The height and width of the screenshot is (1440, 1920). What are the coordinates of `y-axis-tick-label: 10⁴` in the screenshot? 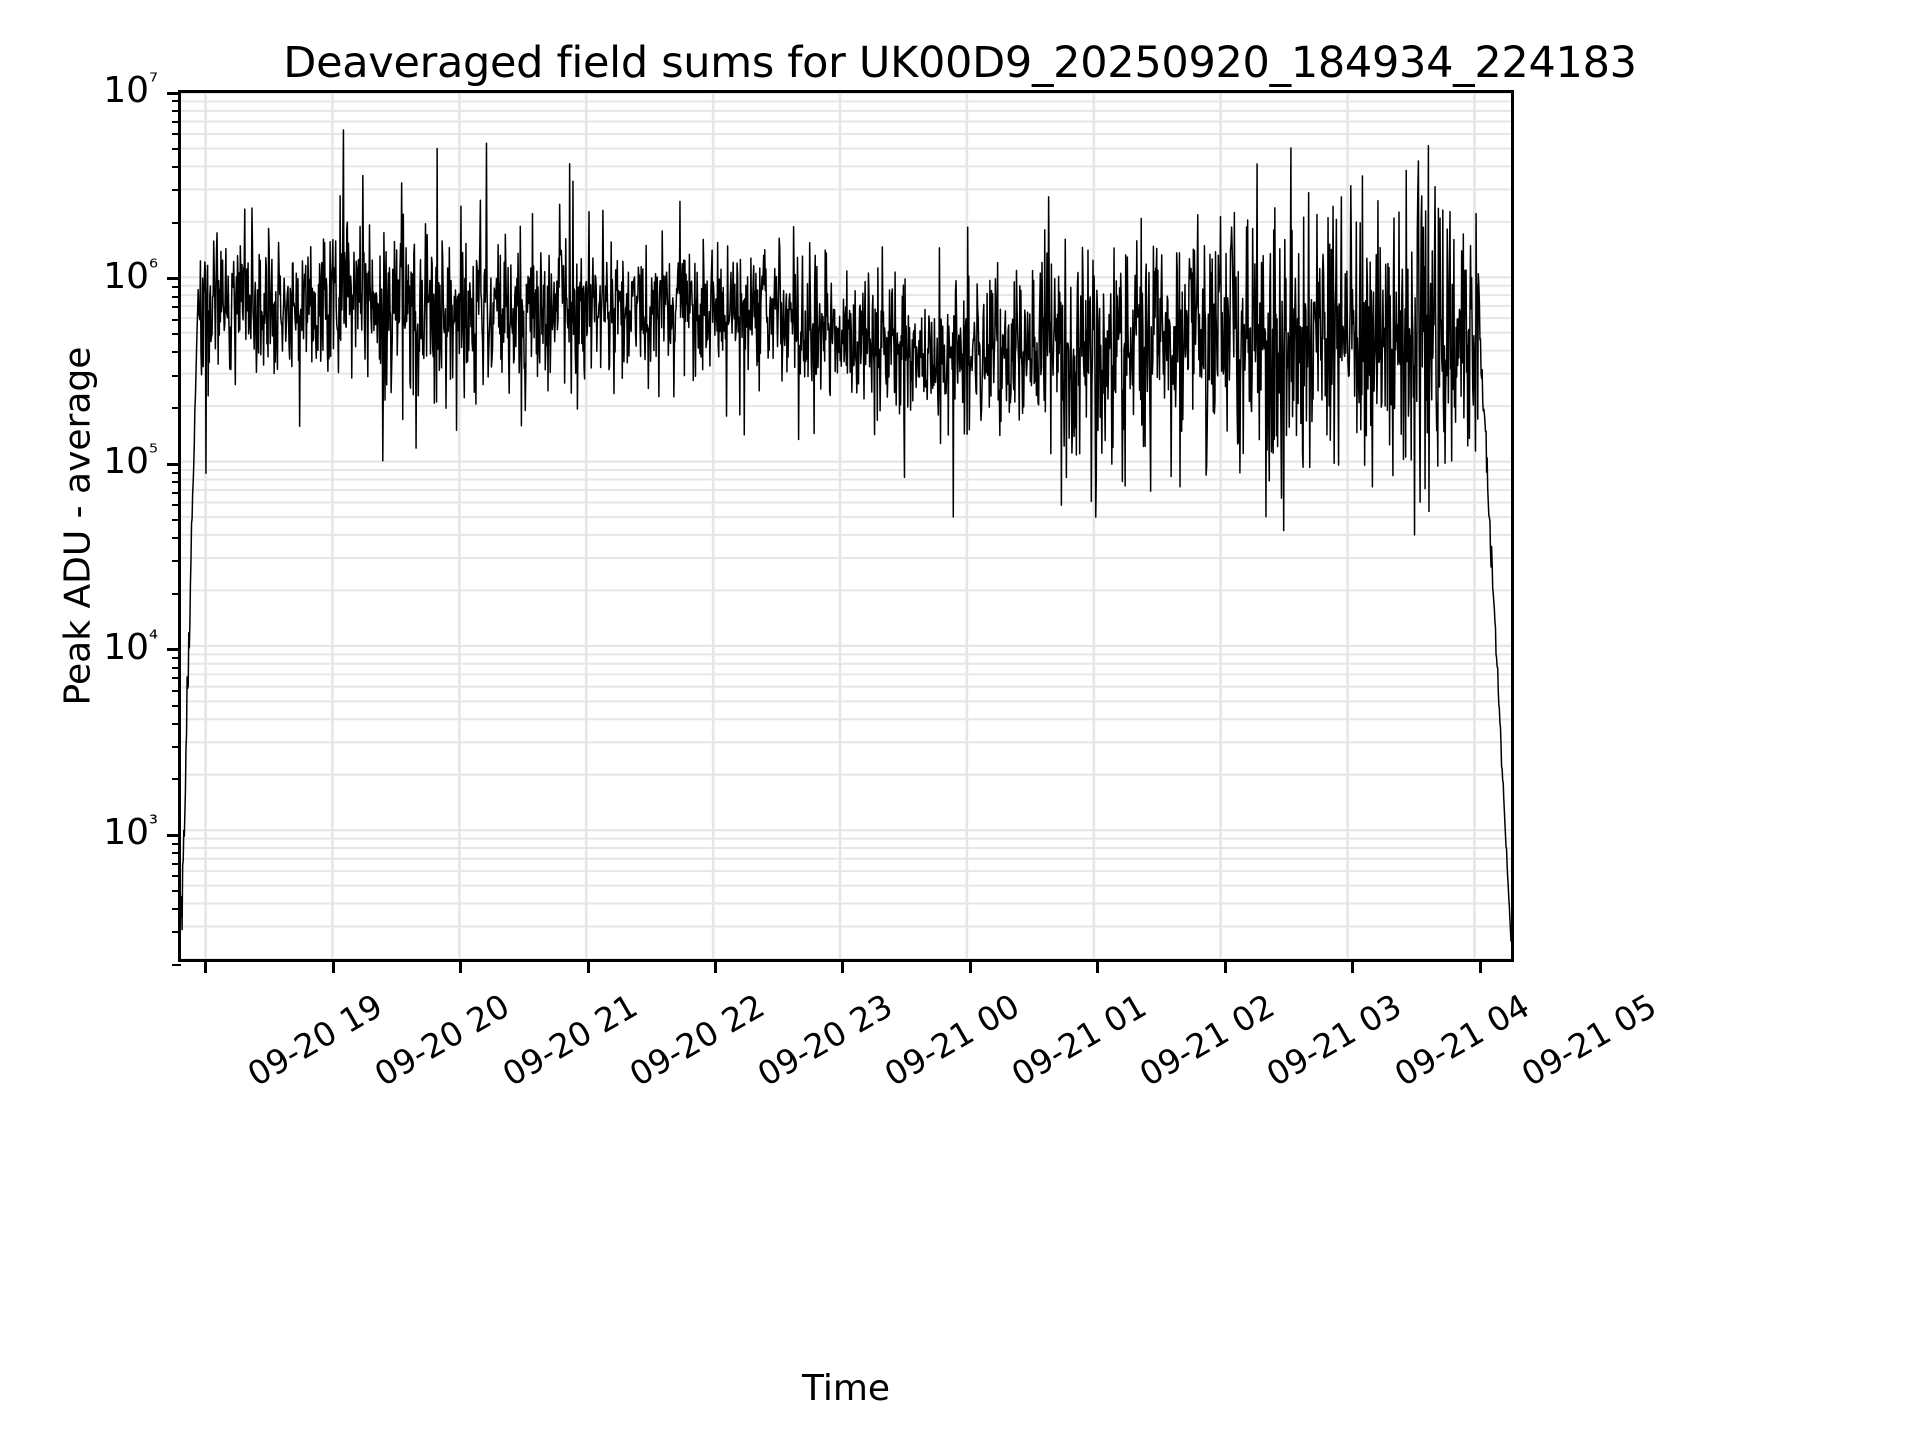 It's located at (130, 646).